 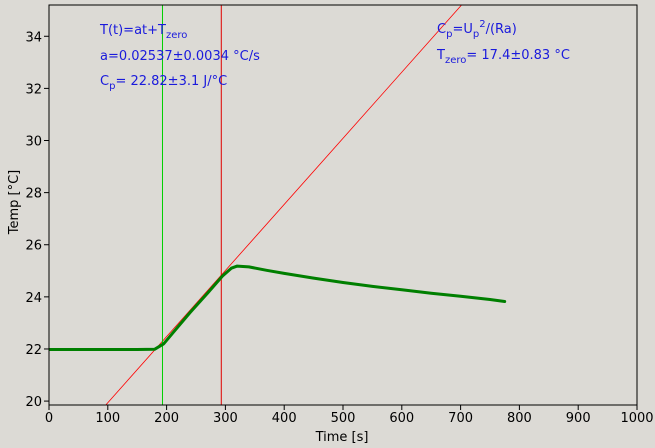 I want to click on heat-capacity-label: Cp= 22.82±3.1 J/°C, so click(x=163, y=83).